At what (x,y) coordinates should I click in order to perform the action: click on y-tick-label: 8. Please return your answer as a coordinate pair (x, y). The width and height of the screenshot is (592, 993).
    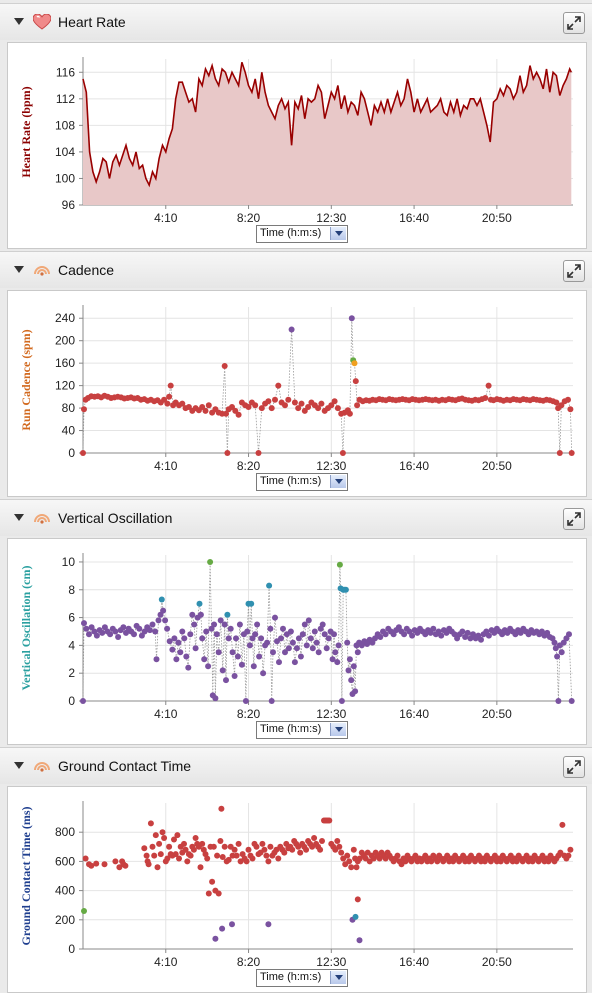
    Looking at the image, I should click on (71, 590).